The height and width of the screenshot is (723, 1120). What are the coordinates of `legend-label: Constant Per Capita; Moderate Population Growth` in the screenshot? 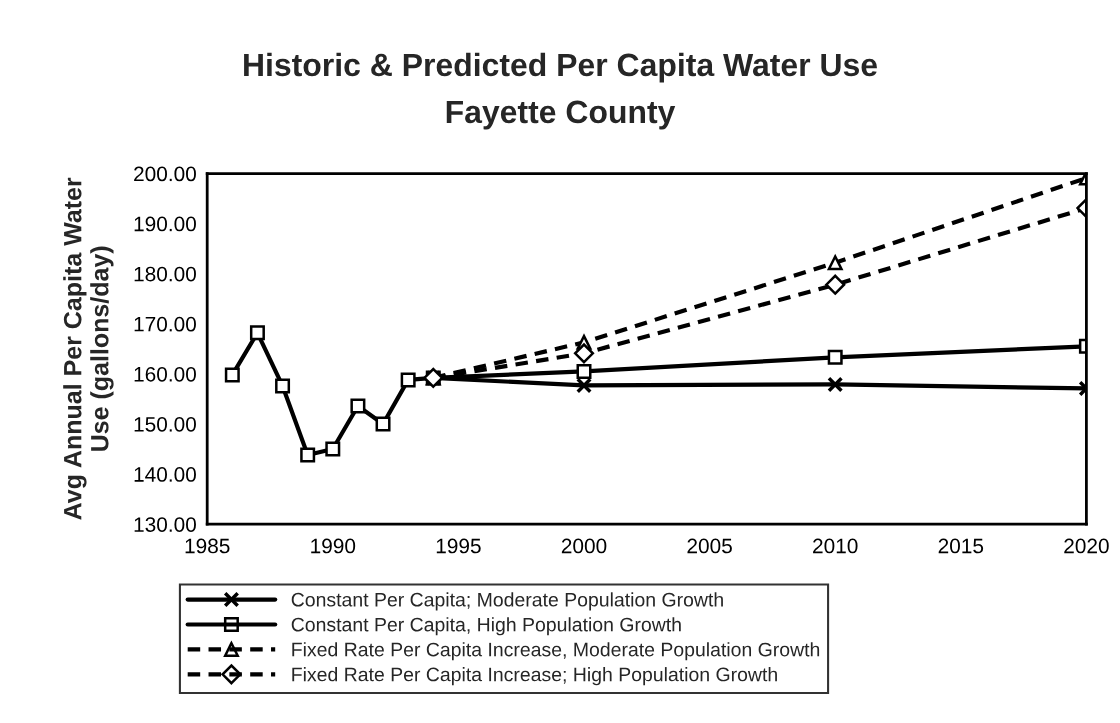 It's located at (507, 601).